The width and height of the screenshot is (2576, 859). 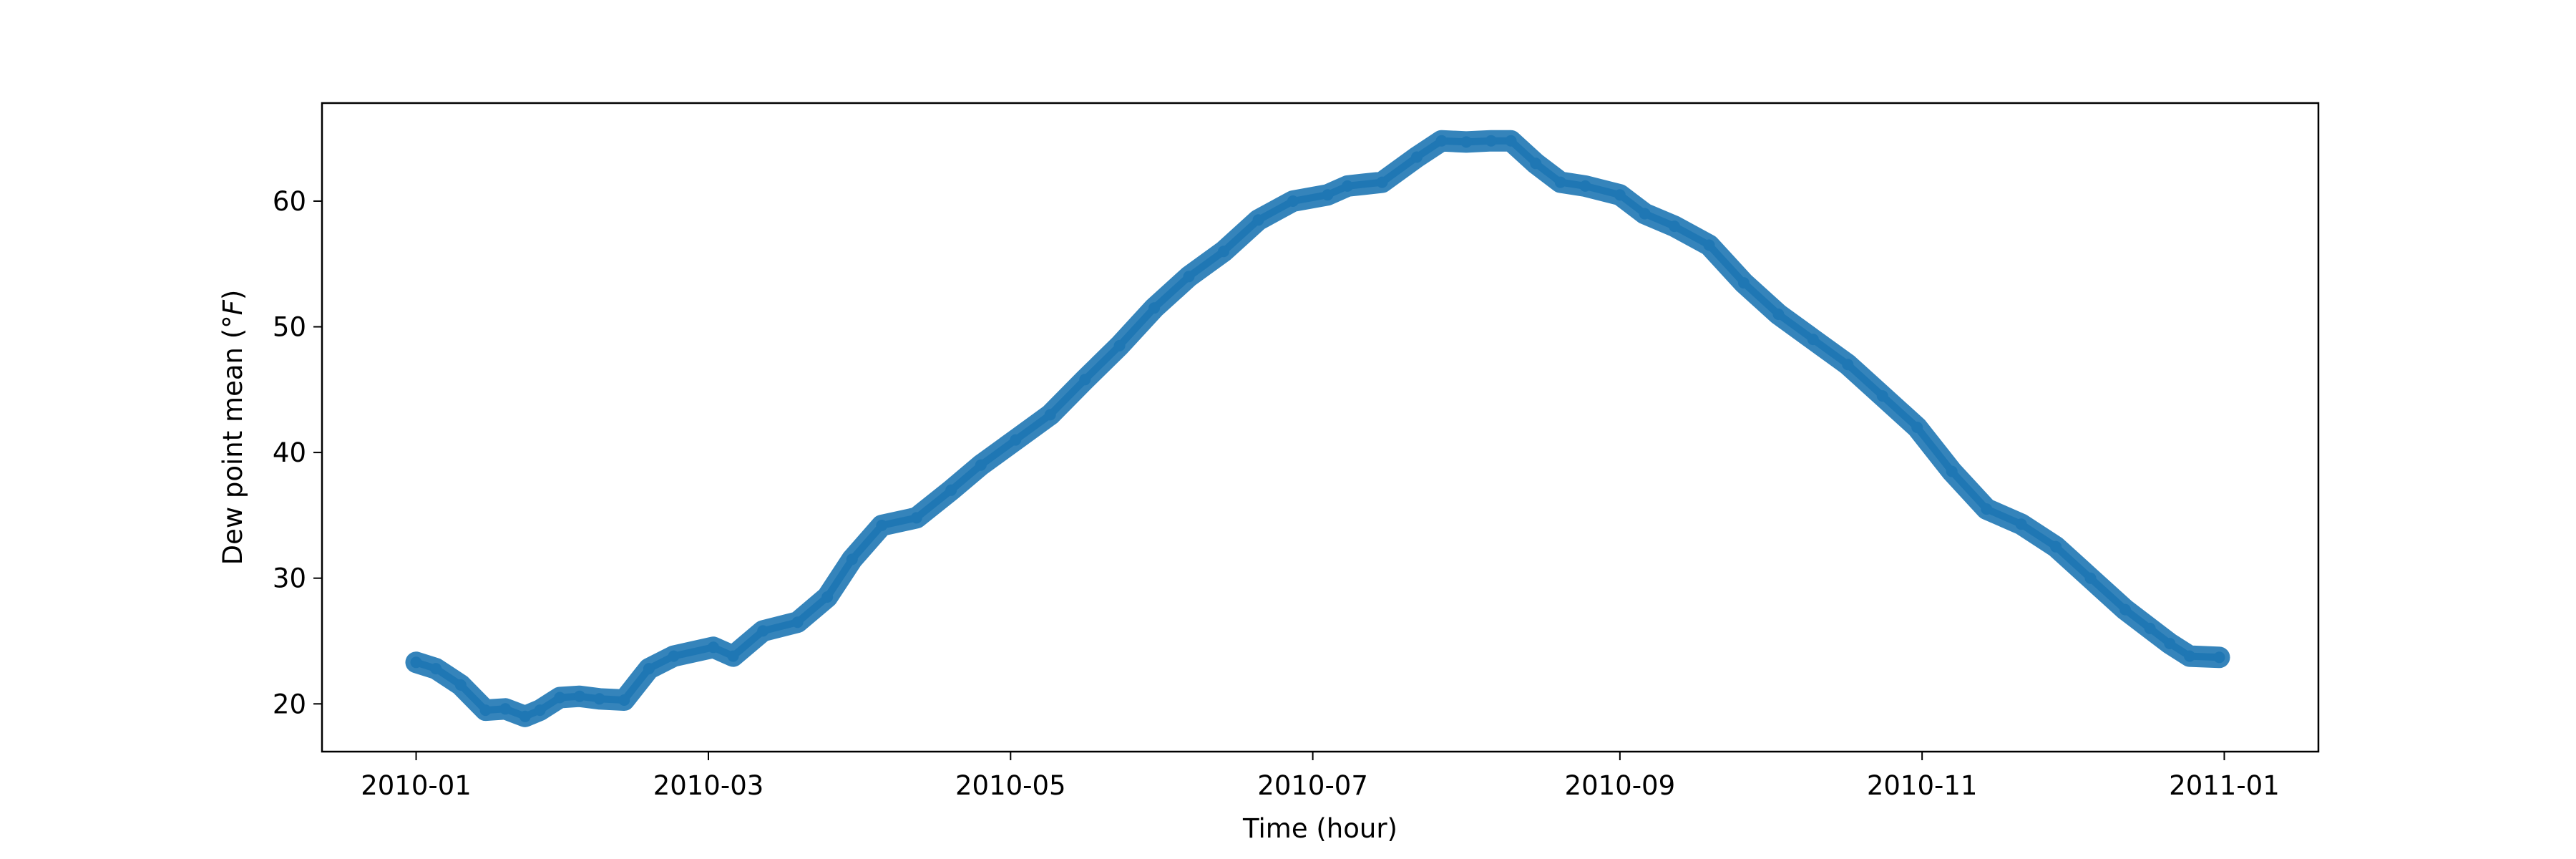 What do you see at coordinates (1620, 785) in the screenshot?
I see `x-tick-label: 2010-09` at bounding box center [1620, 785].